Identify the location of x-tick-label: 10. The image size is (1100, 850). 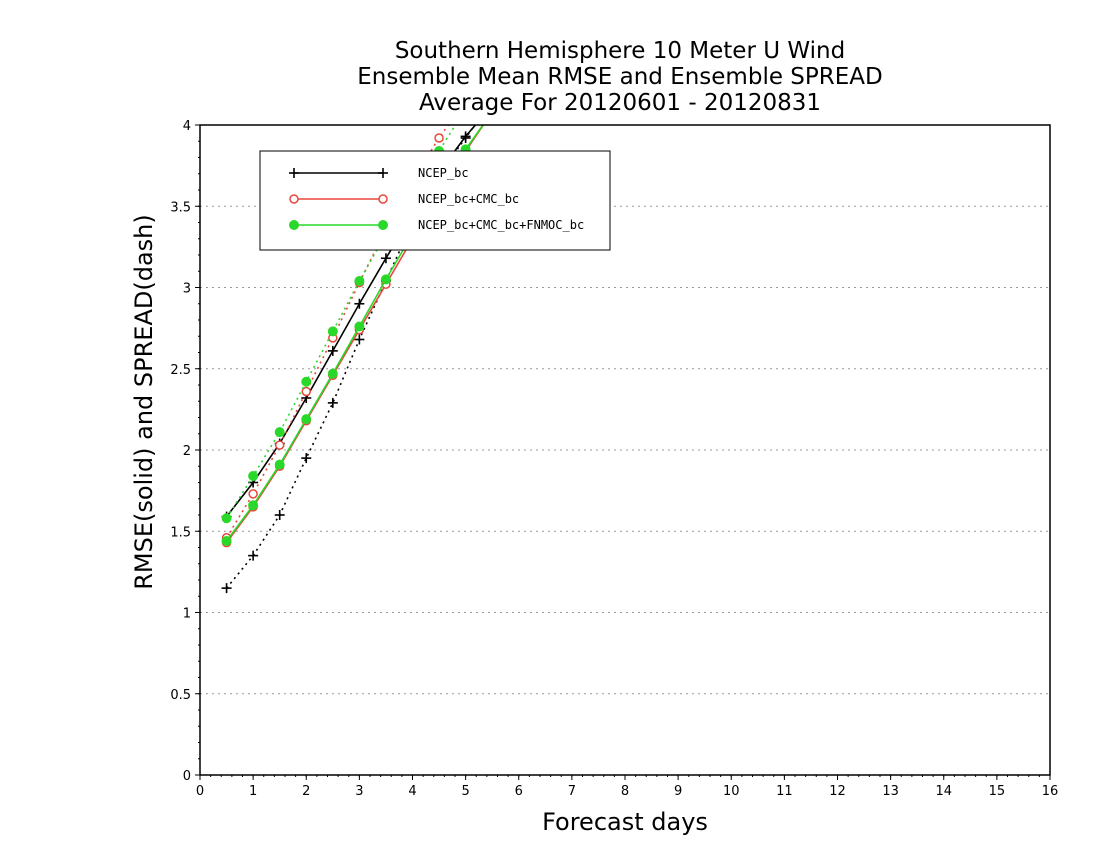
(731, 791).